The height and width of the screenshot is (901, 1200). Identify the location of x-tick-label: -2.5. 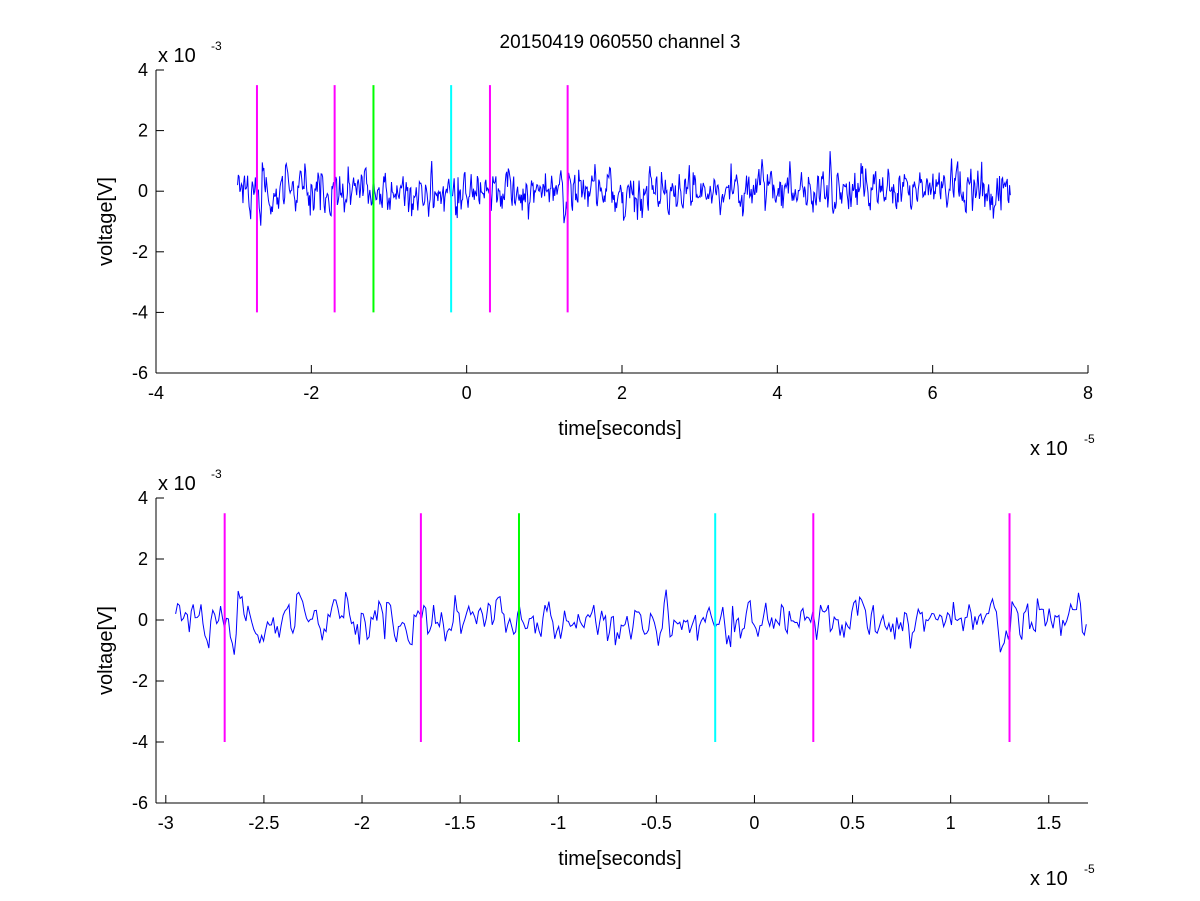
(263, 823).